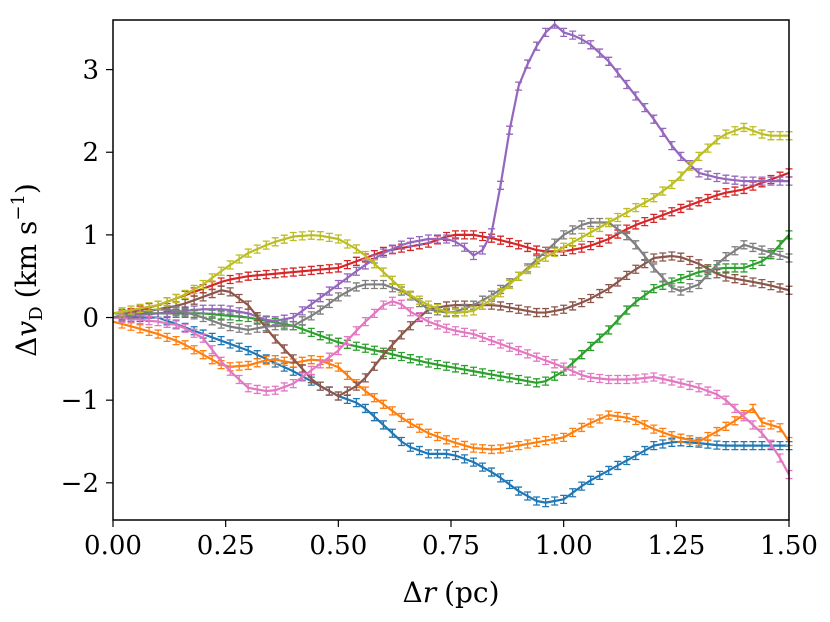  I want to click on x-tick-label: 0.25, so click(226, 546).